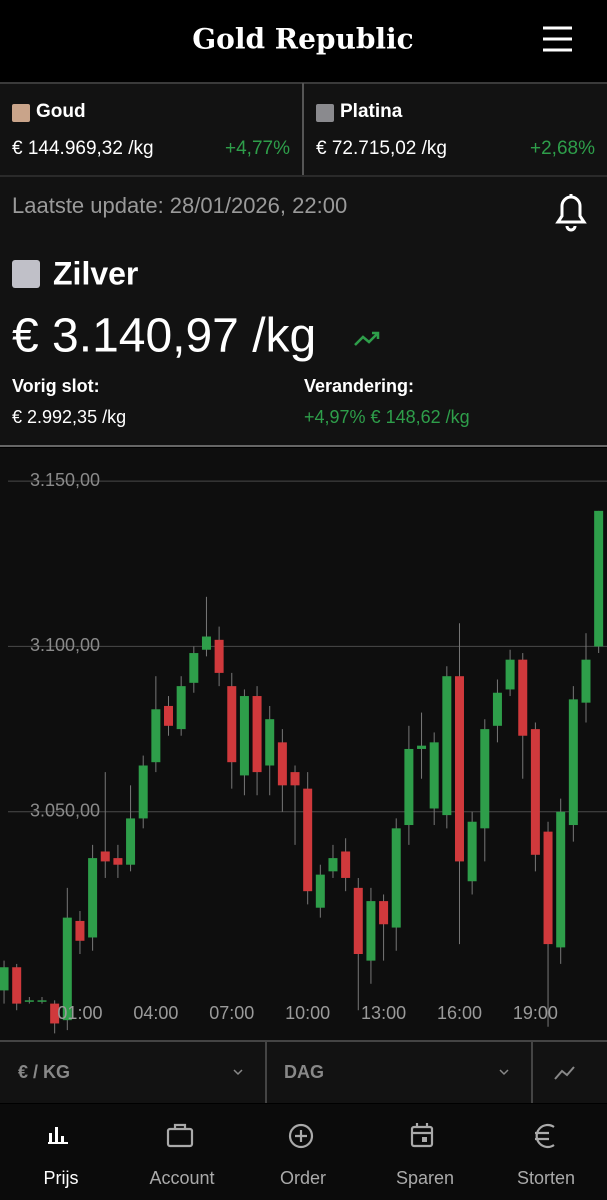  Describe the element at coordinates (303, 1178) in the screenshot. I see `nav-label: Order` at that location.